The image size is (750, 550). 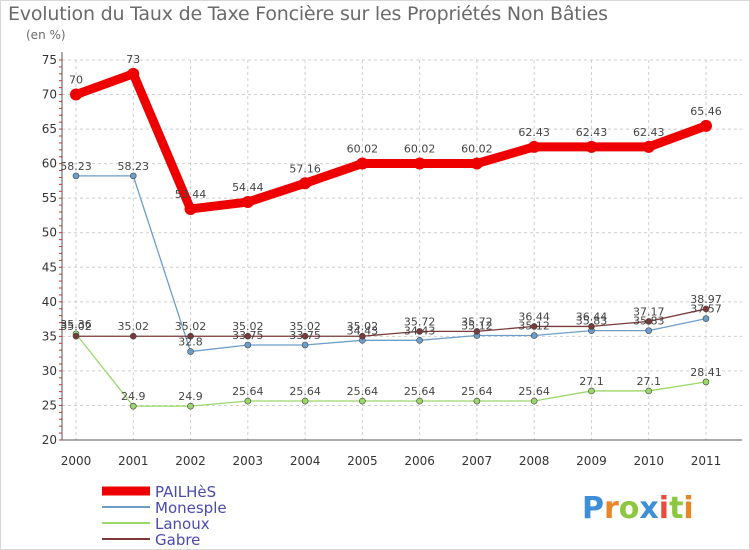 What do you see at coordinates (190, 461) in the screenshot?
I see `x-tick-label: 2002` at bounding box center [190, 461].